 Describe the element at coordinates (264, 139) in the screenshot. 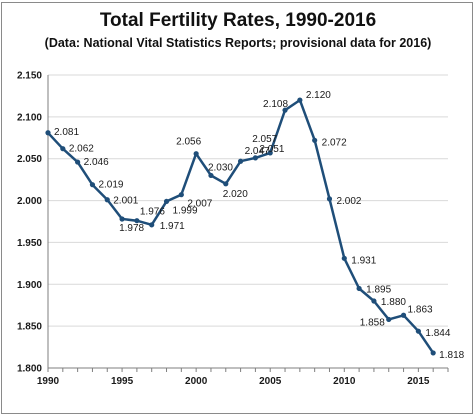

I see `data-label: 2.057` at that location.